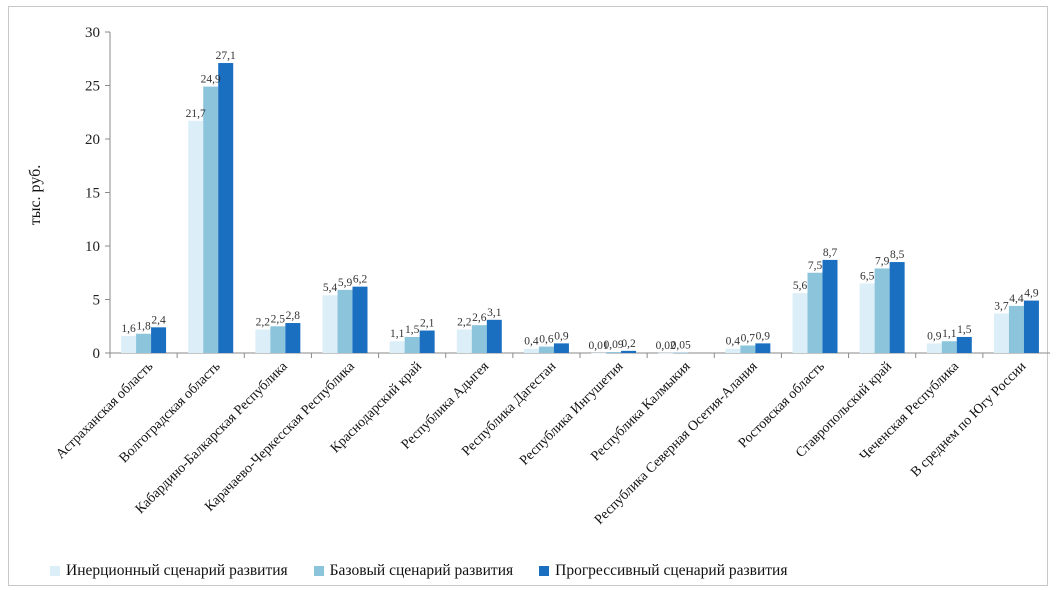  I want to click on data-label-base: 2,5, so click(278, 319).